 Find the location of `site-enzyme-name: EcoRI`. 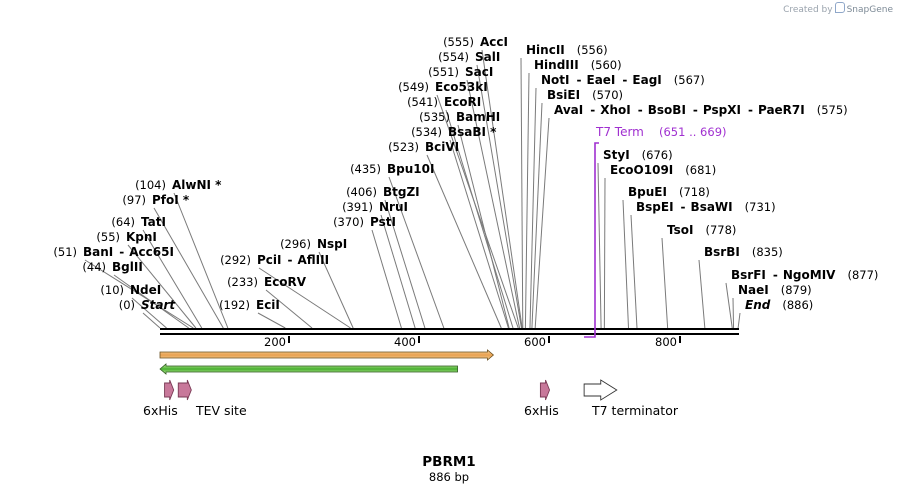

site-enzyme-name: EcoRI is located at coordinates (462, 102).